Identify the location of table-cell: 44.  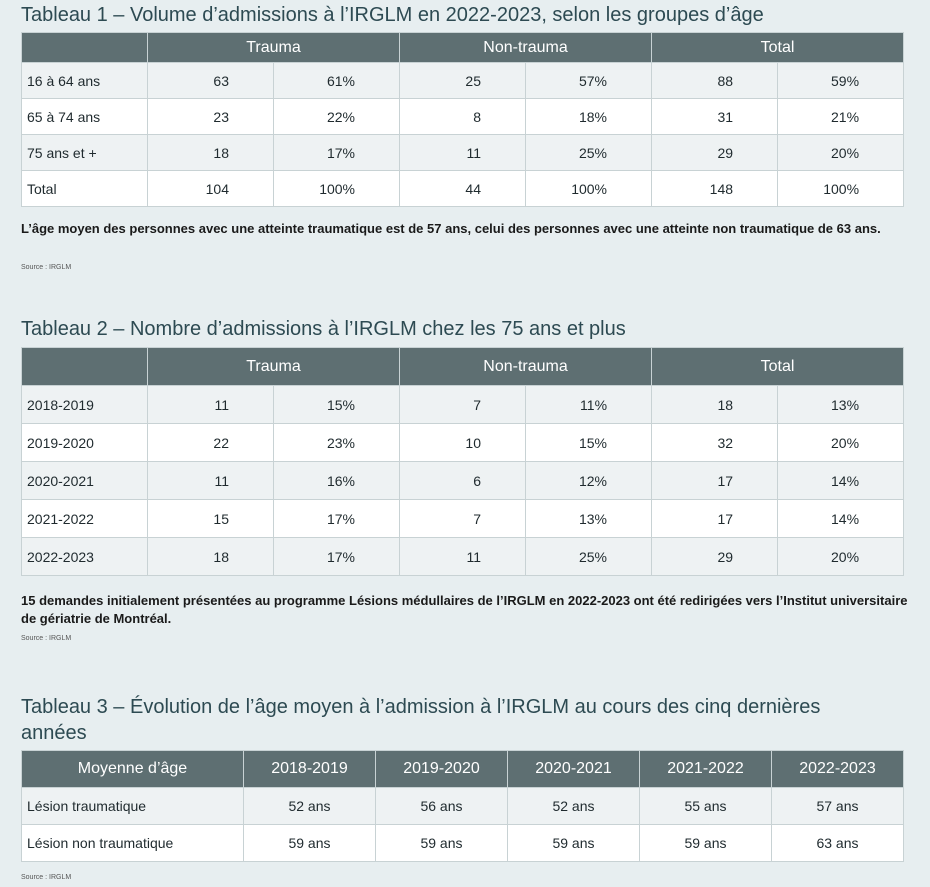
(462, 188).